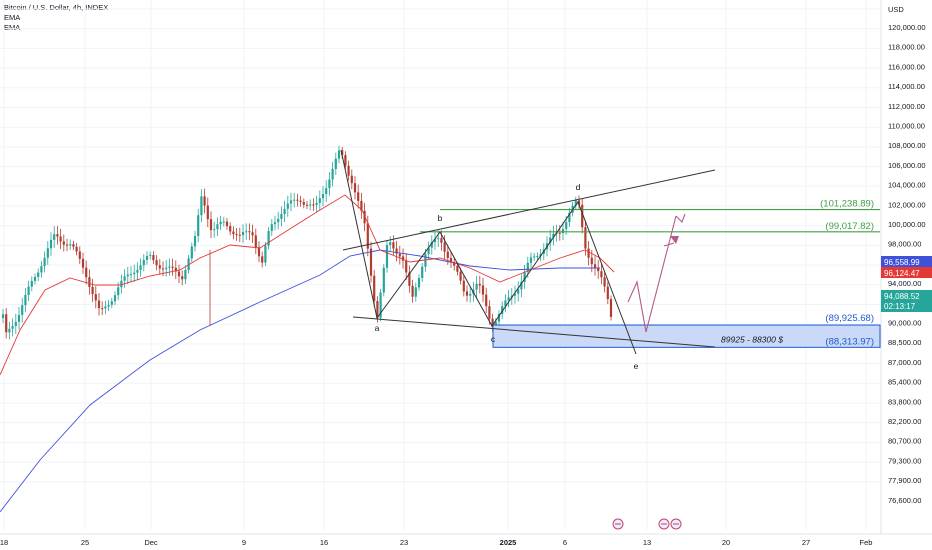 This screenshot has width=932, height=550. Describe the element at coordinates (907, 185) in the screenshot. I see `y-tick-label: 104,000.00` at that location.